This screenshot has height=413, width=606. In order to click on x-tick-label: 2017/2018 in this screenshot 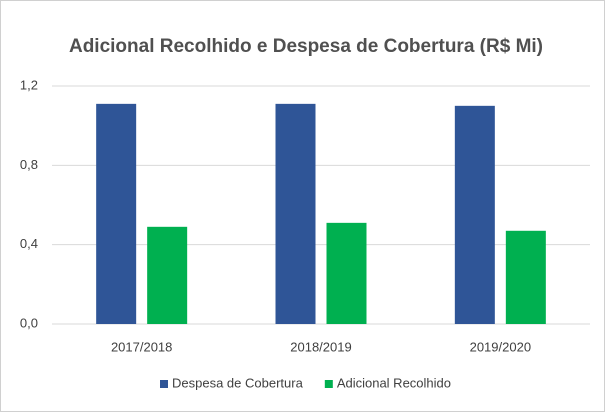, I will do `click(141, 346)`.